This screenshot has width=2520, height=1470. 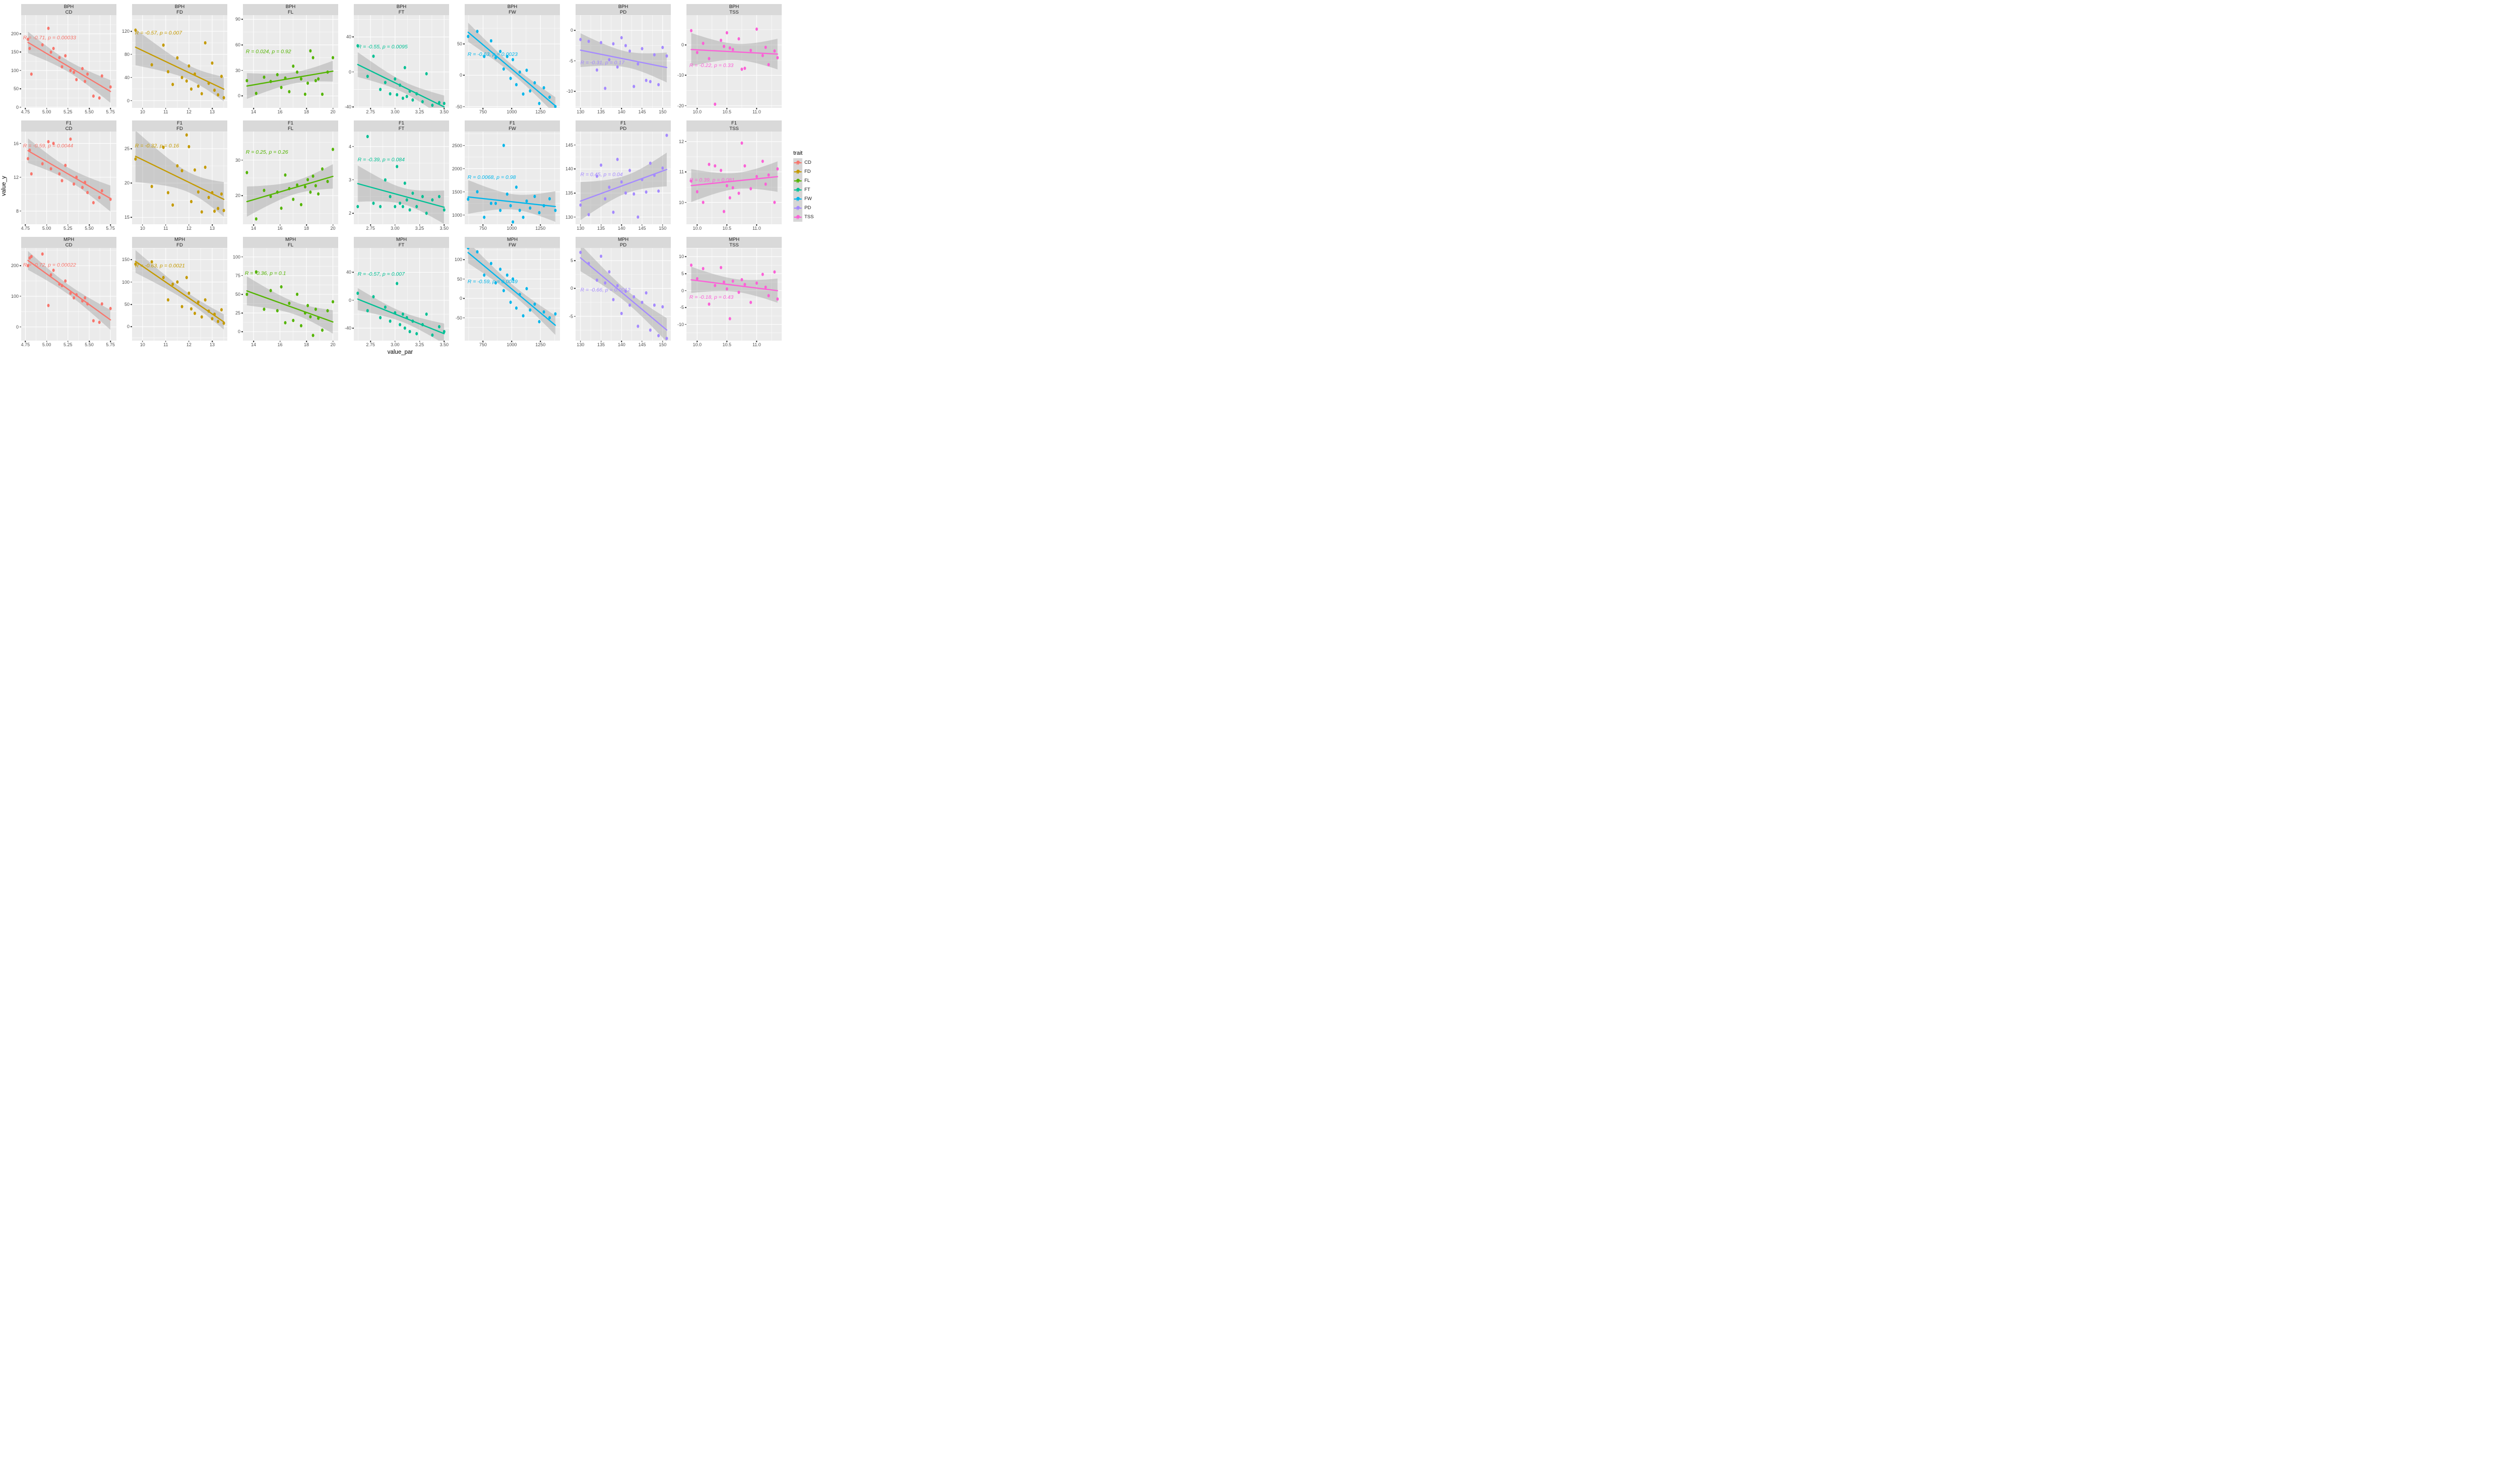 I want to click on x-tick-label: 3.00, so click(x=396, y=344).